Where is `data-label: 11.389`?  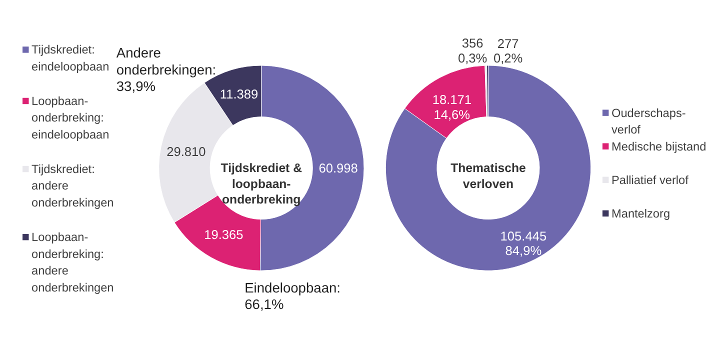
data-label: 11.389 is located at coordinates (239, 94).